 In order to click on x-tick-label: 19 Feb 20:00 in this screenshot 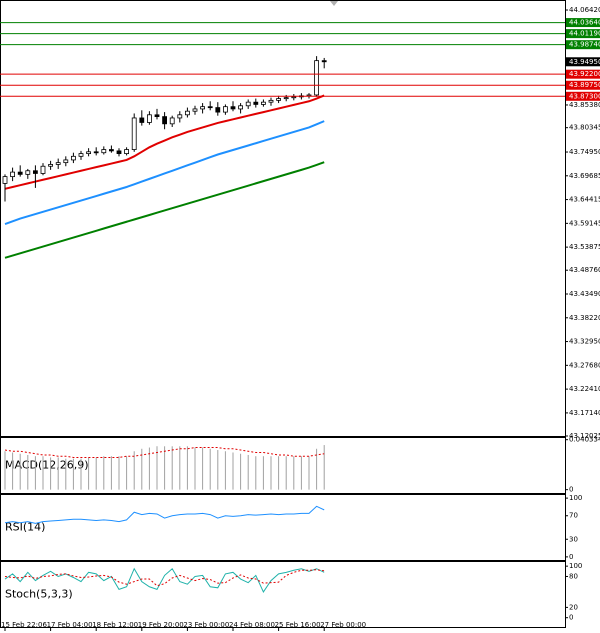, I will do `click(161, 625)`.